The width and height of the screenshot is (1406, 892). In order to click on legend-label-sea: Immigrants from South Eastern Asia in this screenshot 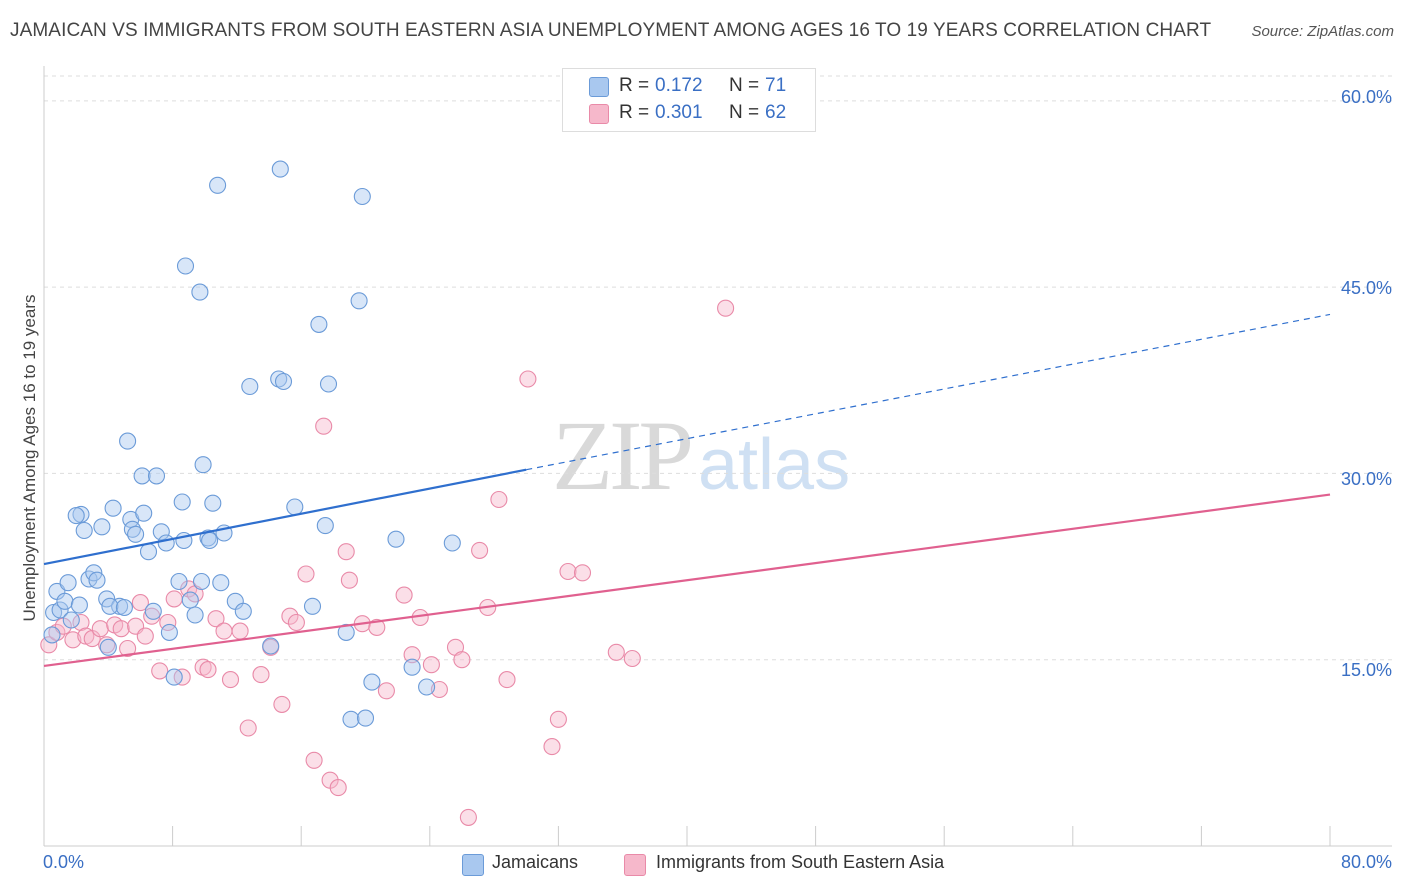, I will do `click(800, 862)`.